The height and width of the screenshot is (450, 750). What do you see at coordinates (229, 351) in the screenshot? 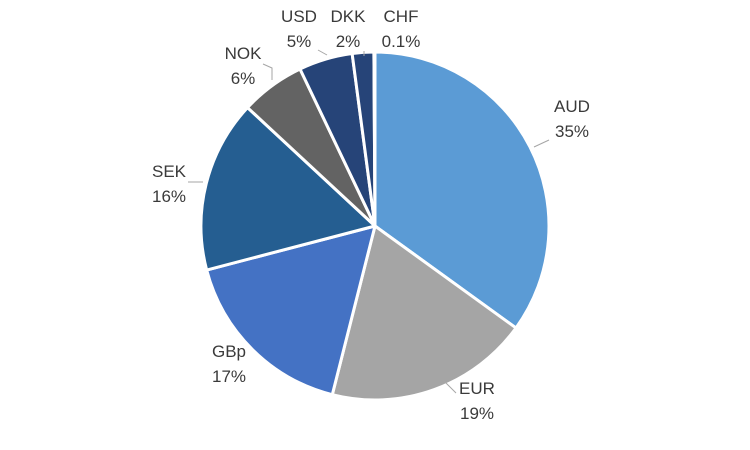
I see `slice-category-label-gbp: GBp` at bounding box center [229, 351].